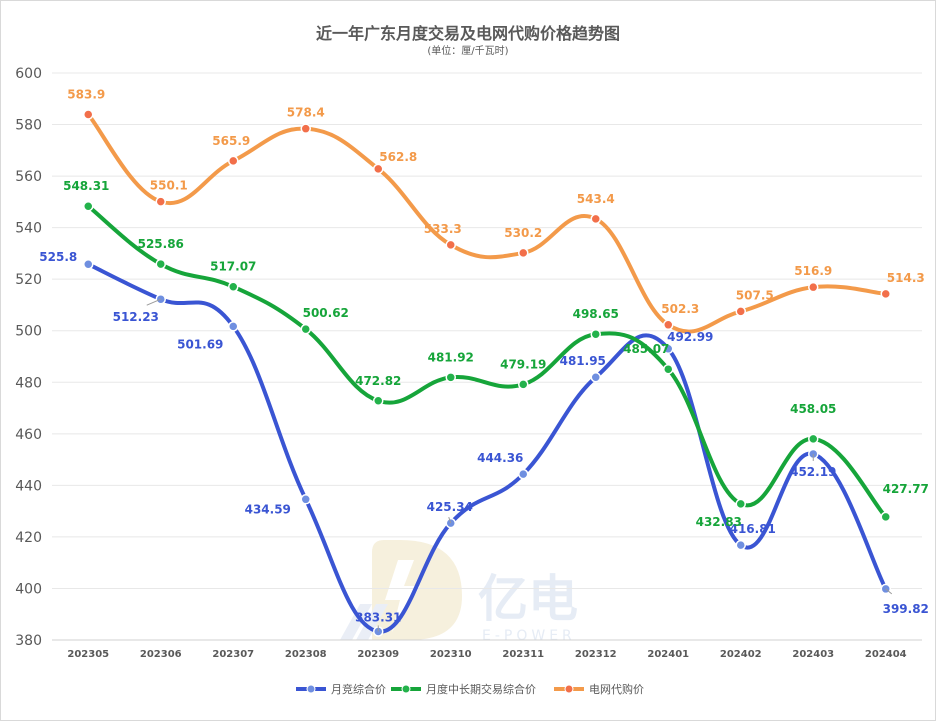  Describe the element at coordinates (169, 186) in the screenshot. I see `data-label: 550.1` at that location.